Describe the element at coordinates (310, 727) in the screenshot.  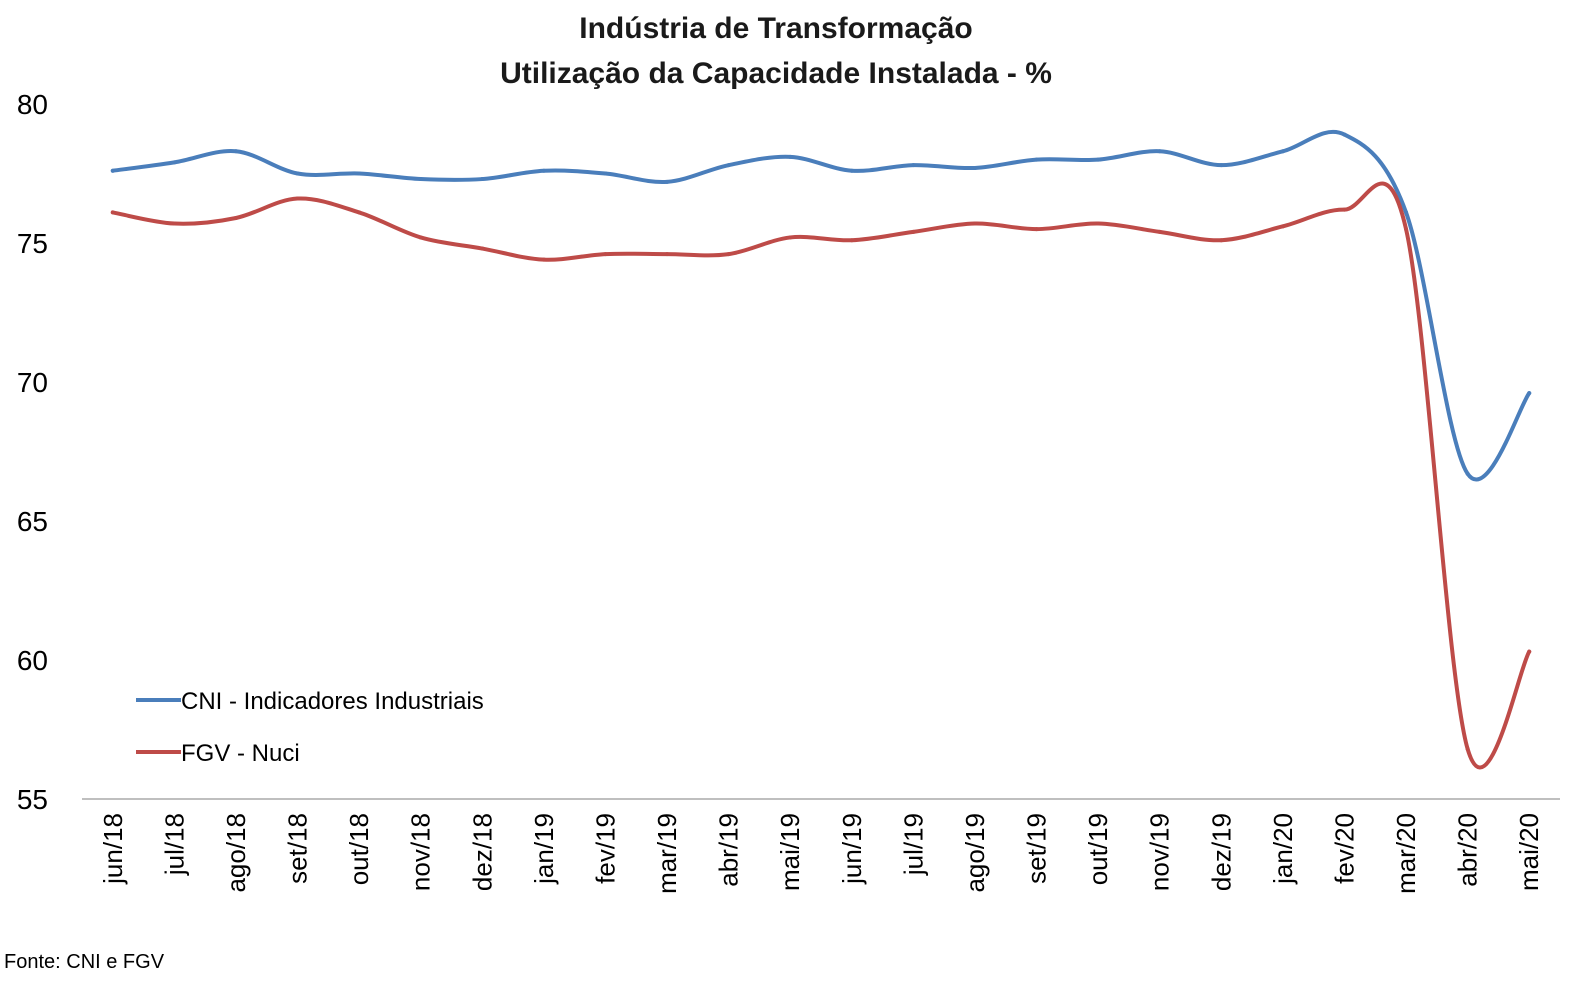
I see `legend: CNI - Indicadores Industriais FGV - Nuci` at that location.